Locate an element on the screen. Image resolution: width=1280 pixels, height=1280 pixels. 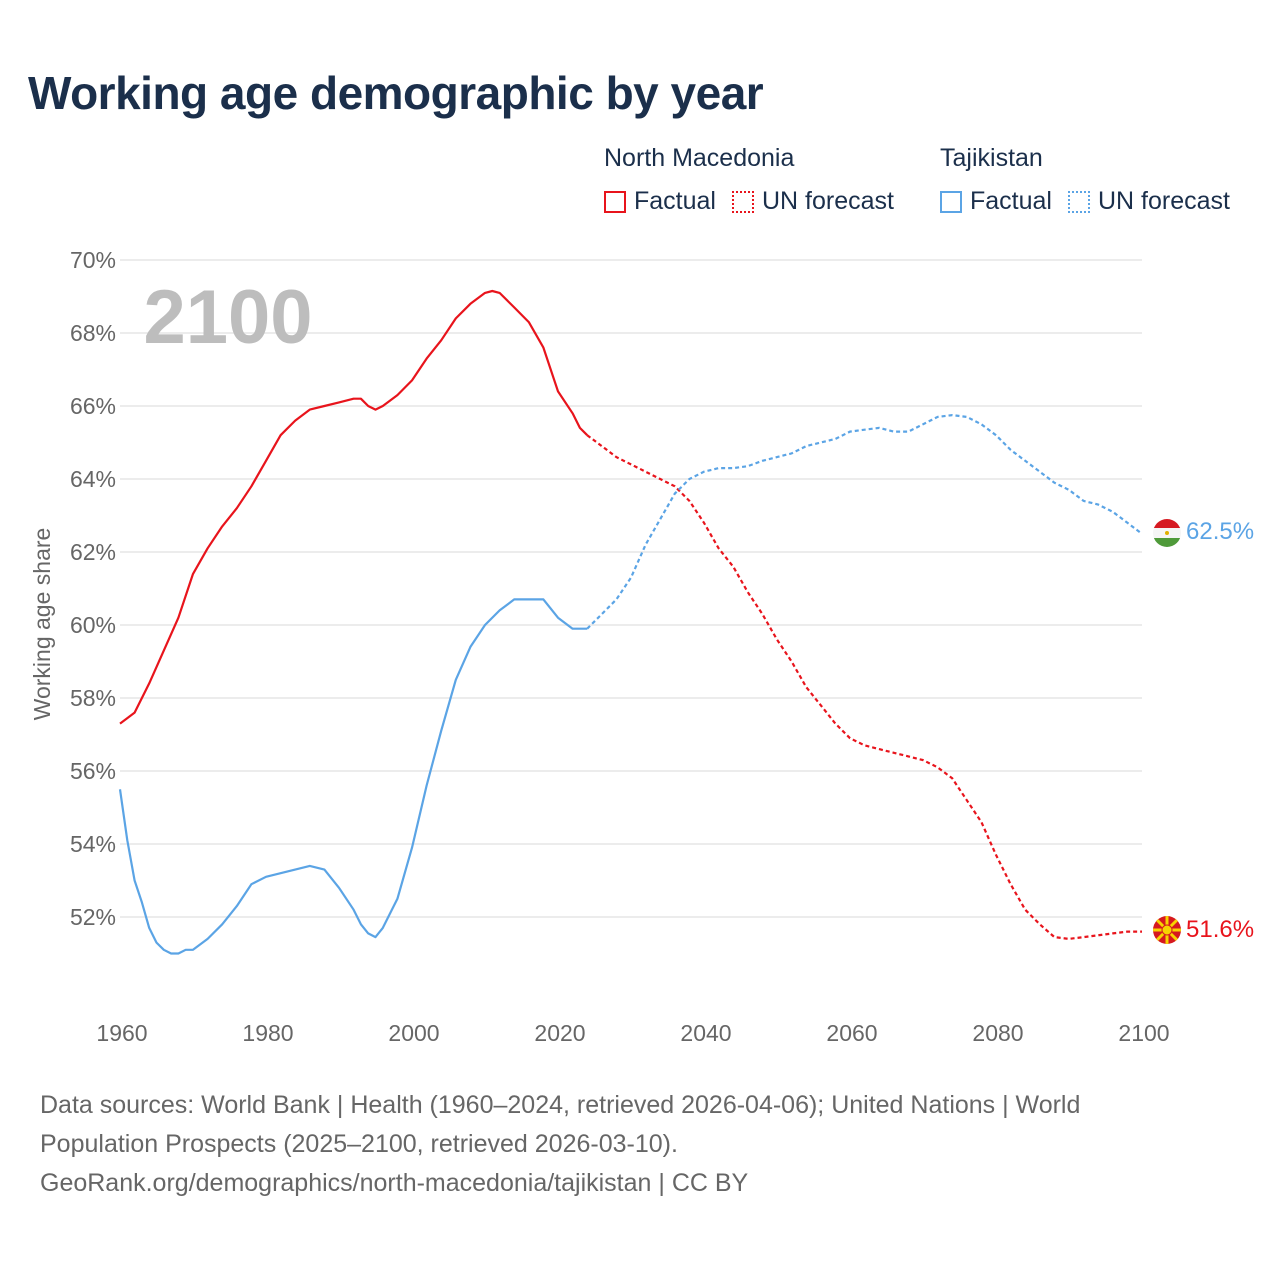
legend-tajikistan-factual: Factual is located at coordinates (996, 201).